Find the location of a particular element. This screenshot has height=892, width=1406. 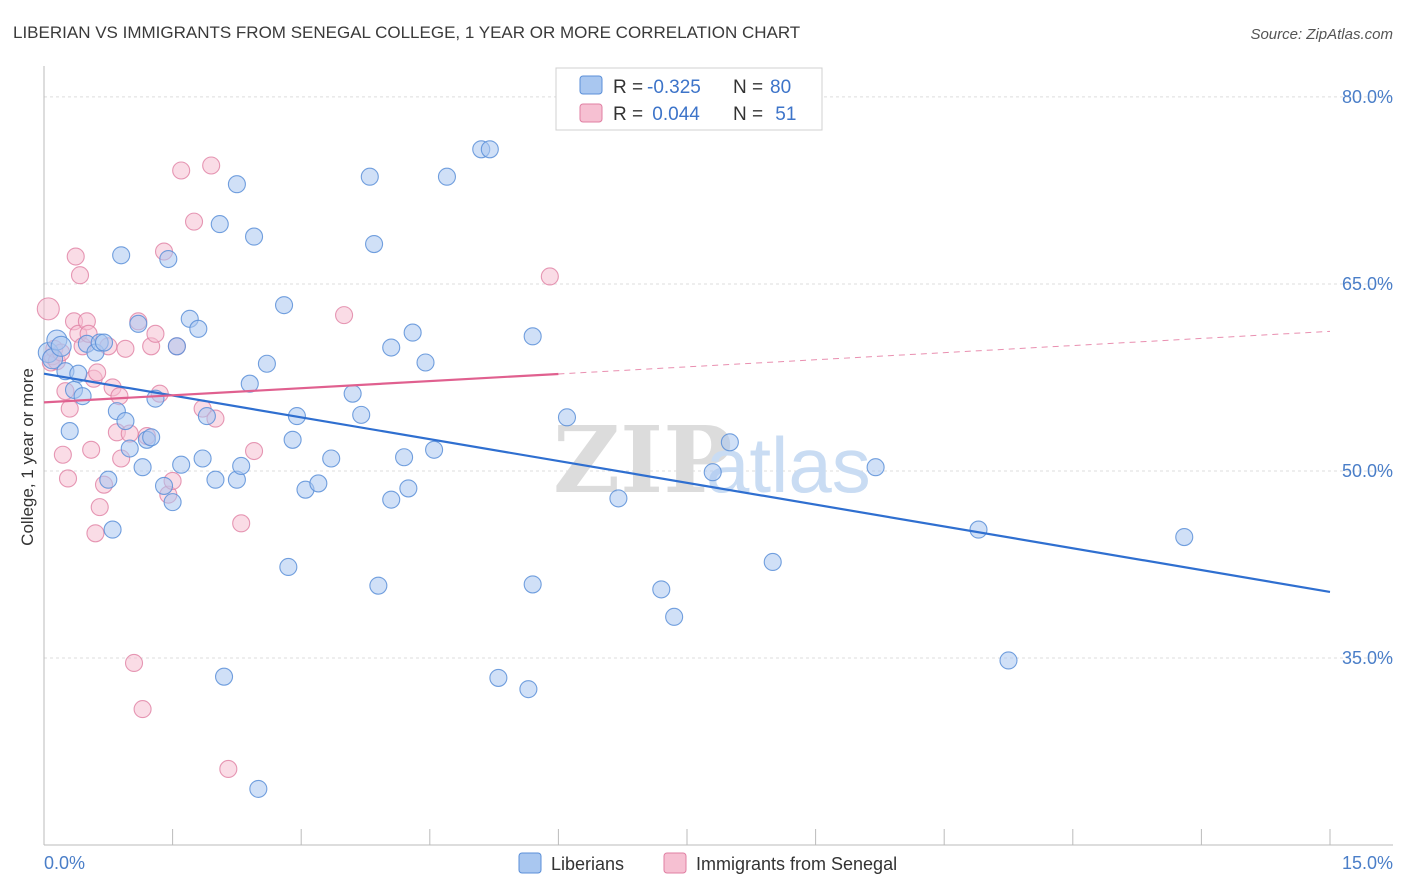

legend-swatch-blue is located at coordinates (591, 85).